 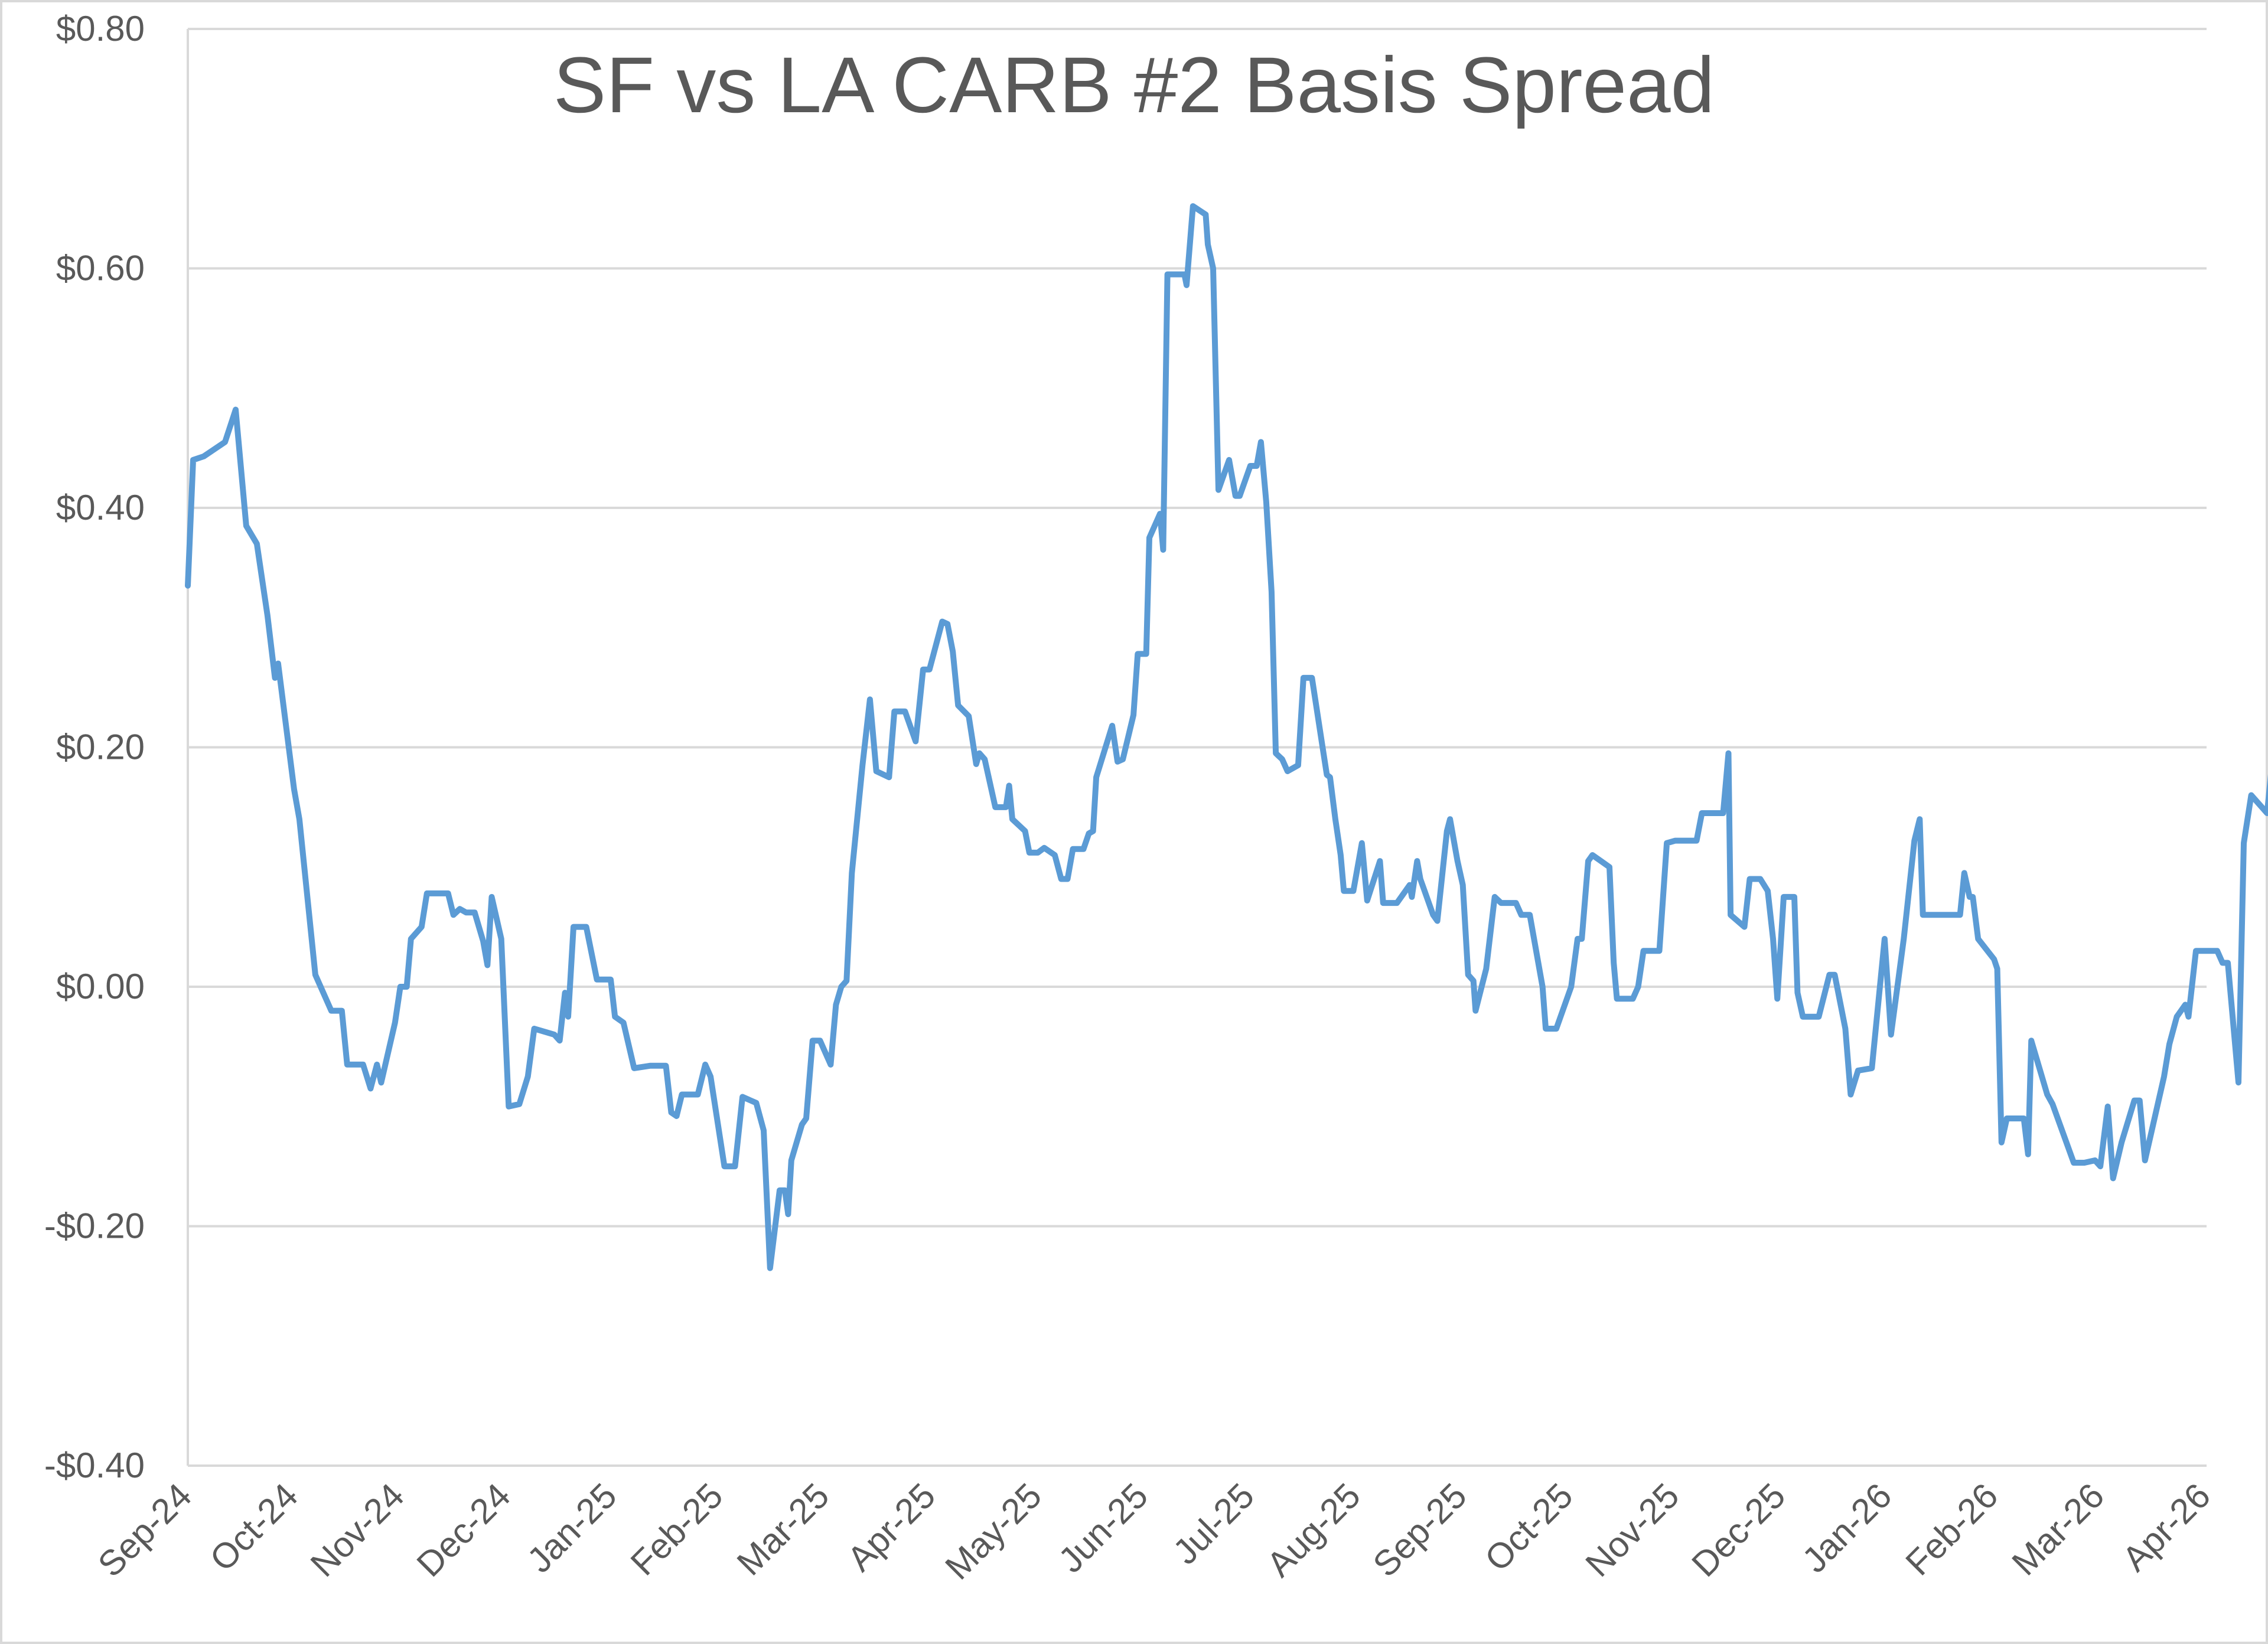 I want to click on x-tick-label: Apr-26, so click(x=2166, y=1527).